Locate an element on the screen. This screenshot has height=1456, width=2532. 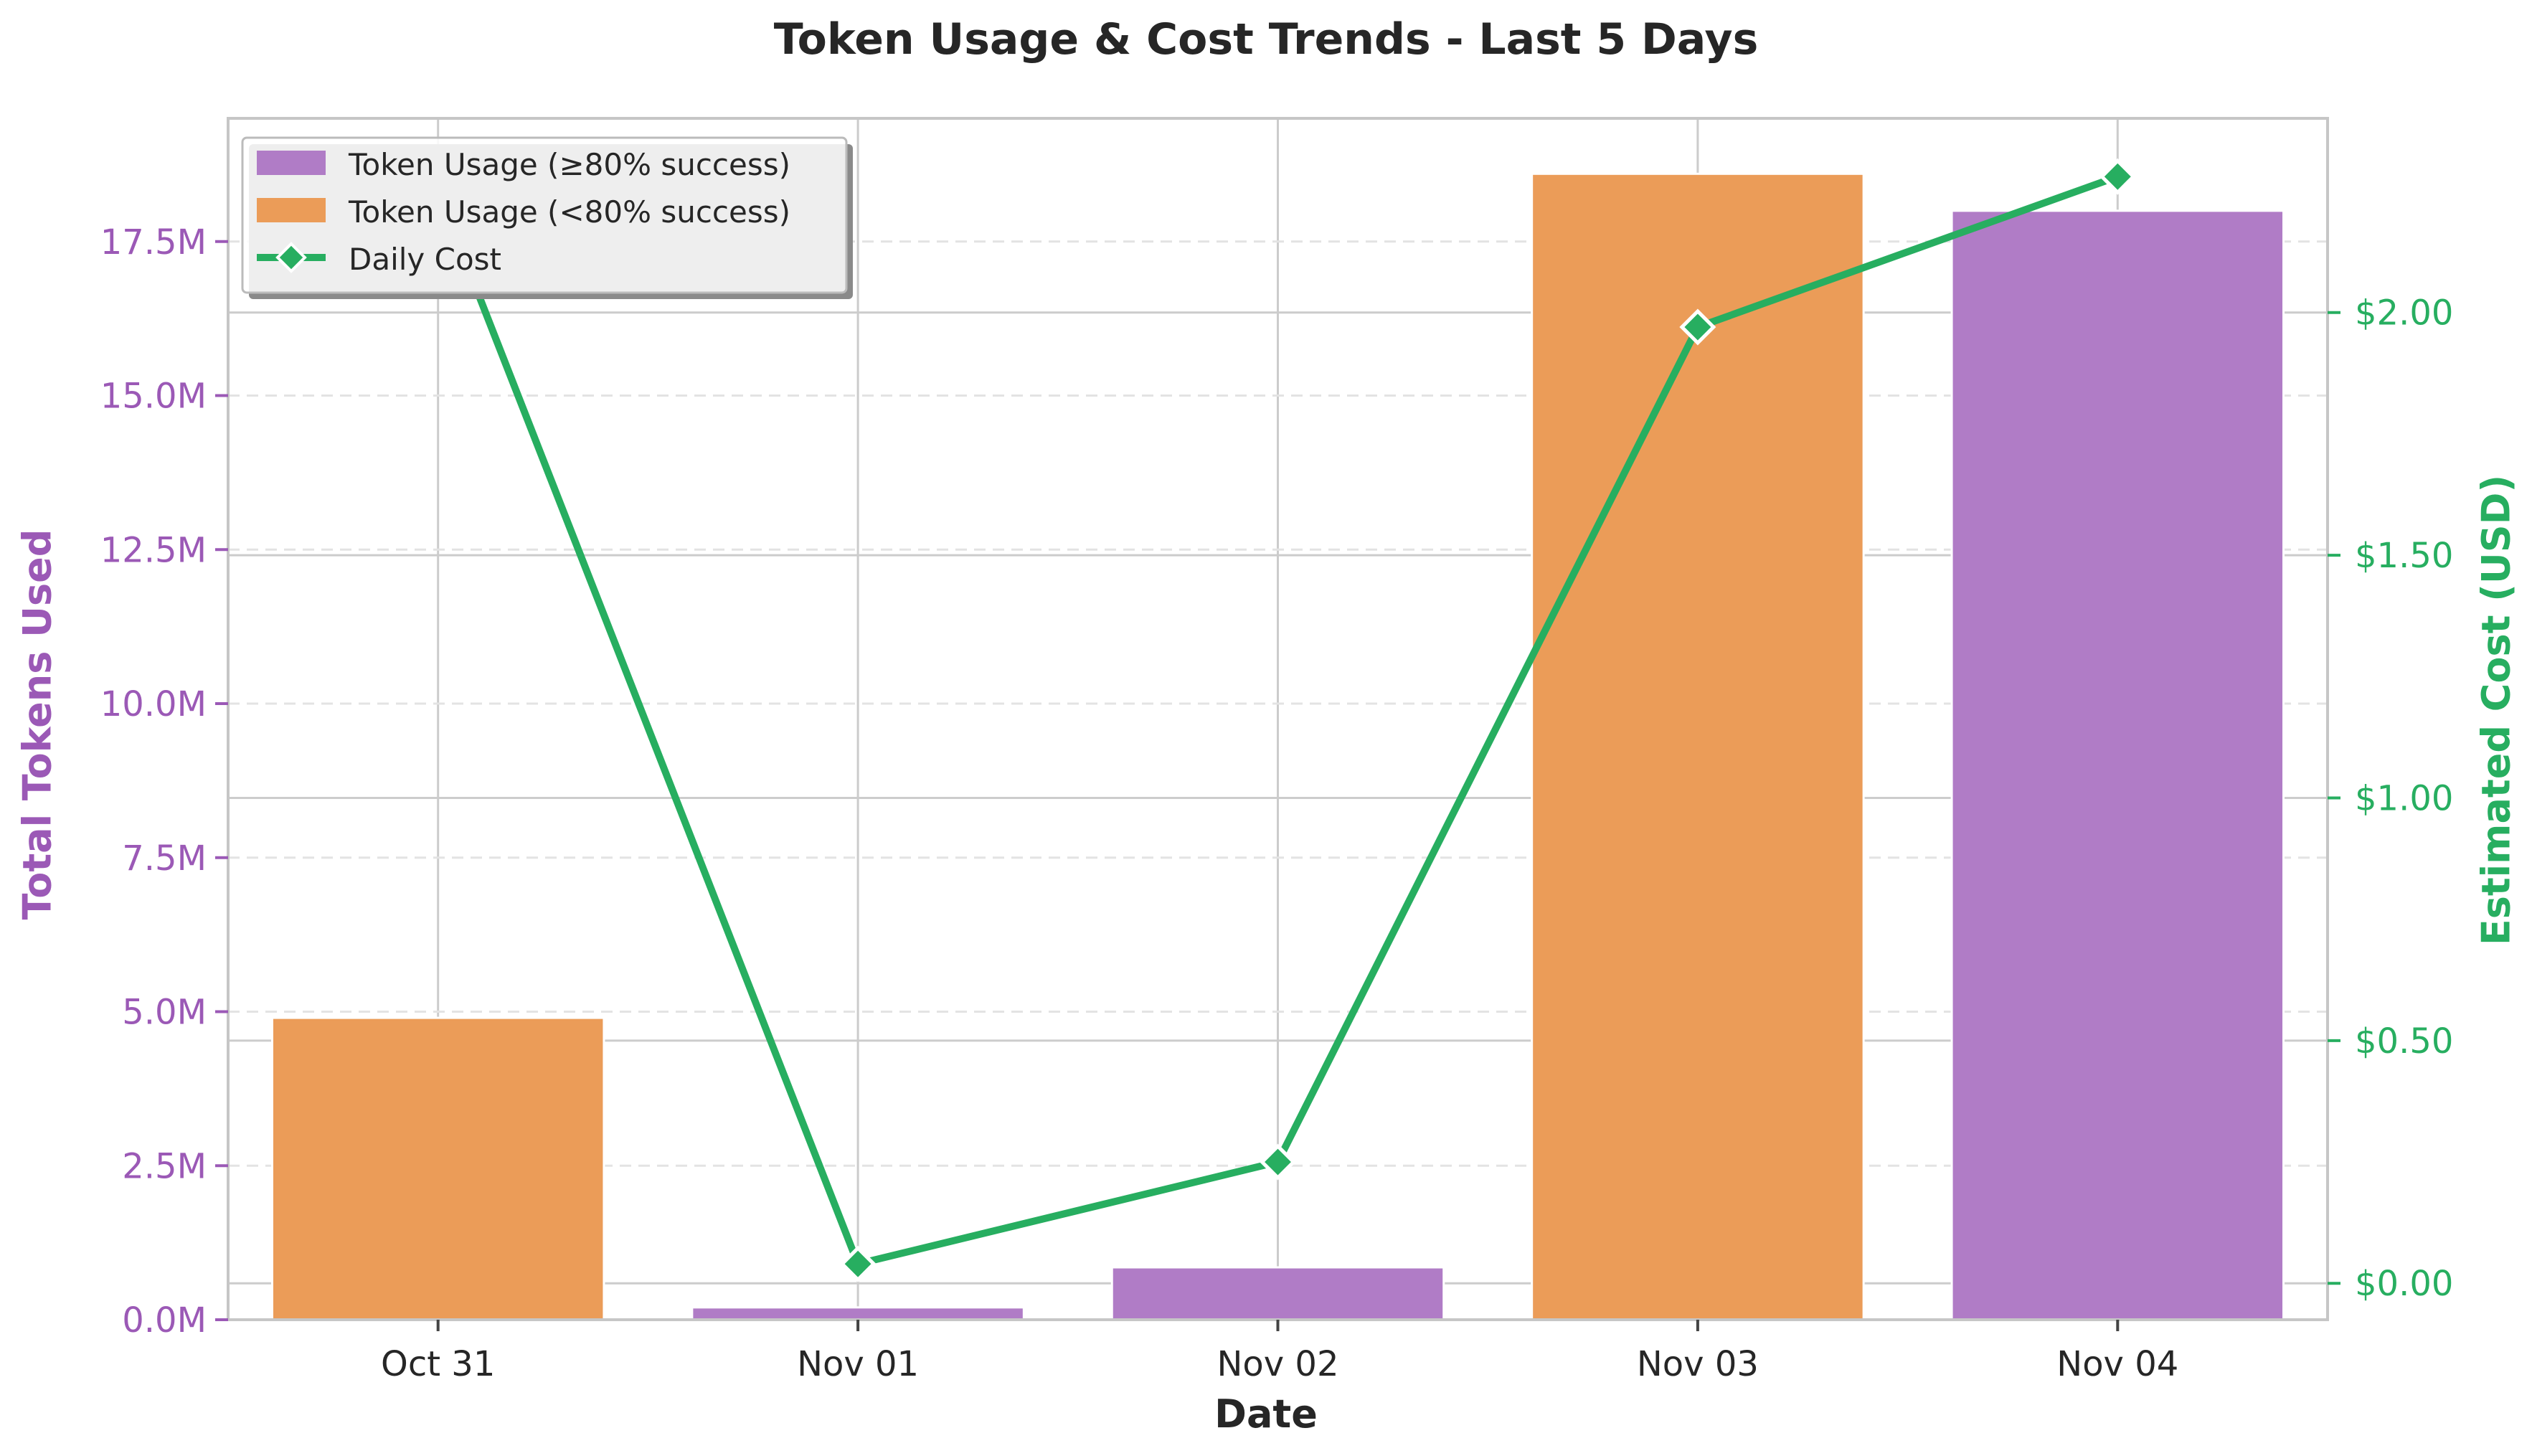
x-axis-label: Date is located at coordinates (1266, 1414).